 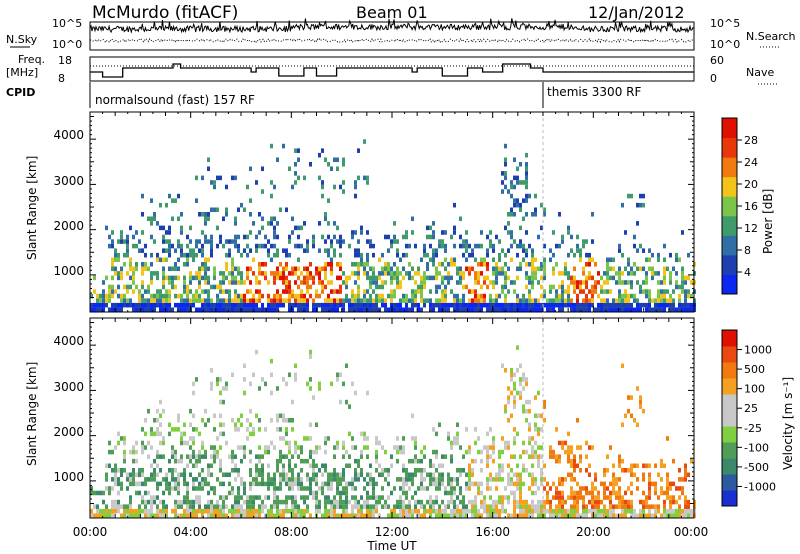 I want to click on power-colorbar-label: Power [dB], so click(x=768, y=221).